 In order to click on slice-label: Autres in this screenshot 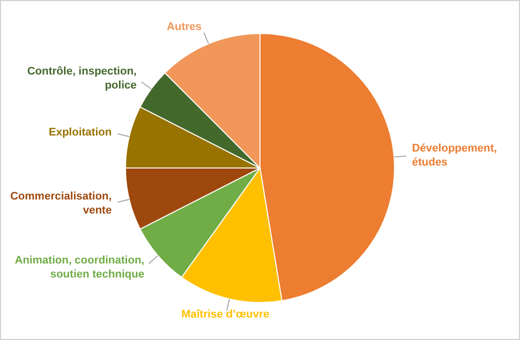, I will do `click(184, 27)`.